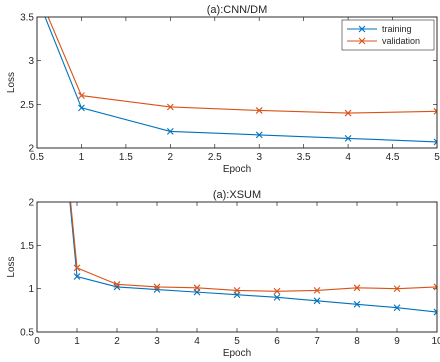 The height and width of the screenshot is (362, 440). Describe the element at coordinates (27, 246) in the screenshot. I see `y-tick-label: 1.5` at that location.